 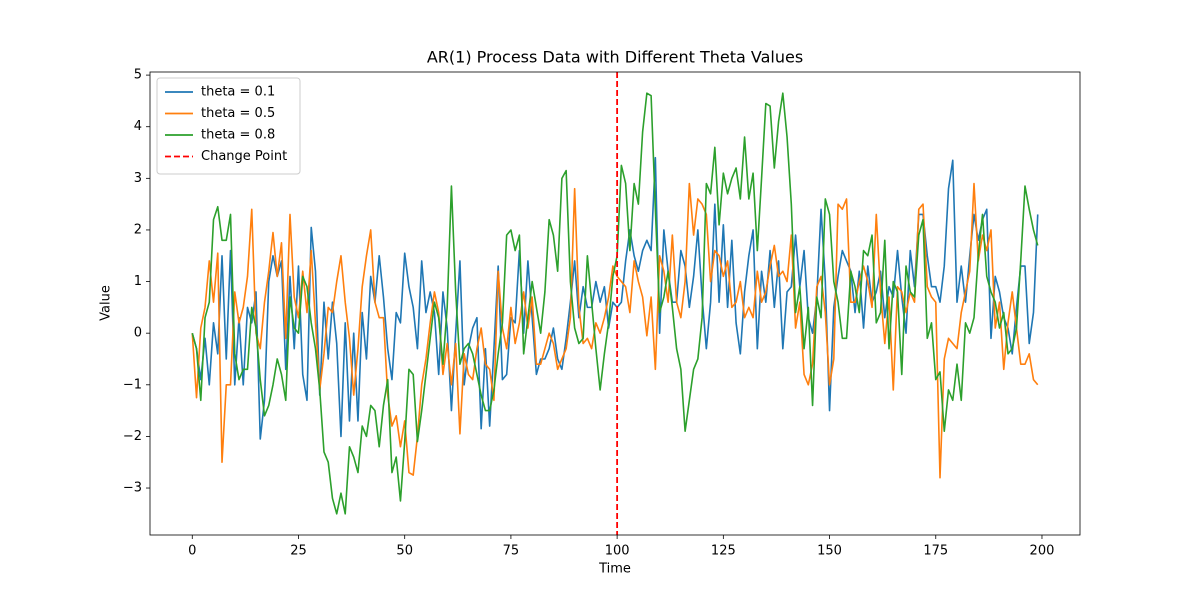 I want to click on x-tick-label: 200, so click(x=1042, y=551).